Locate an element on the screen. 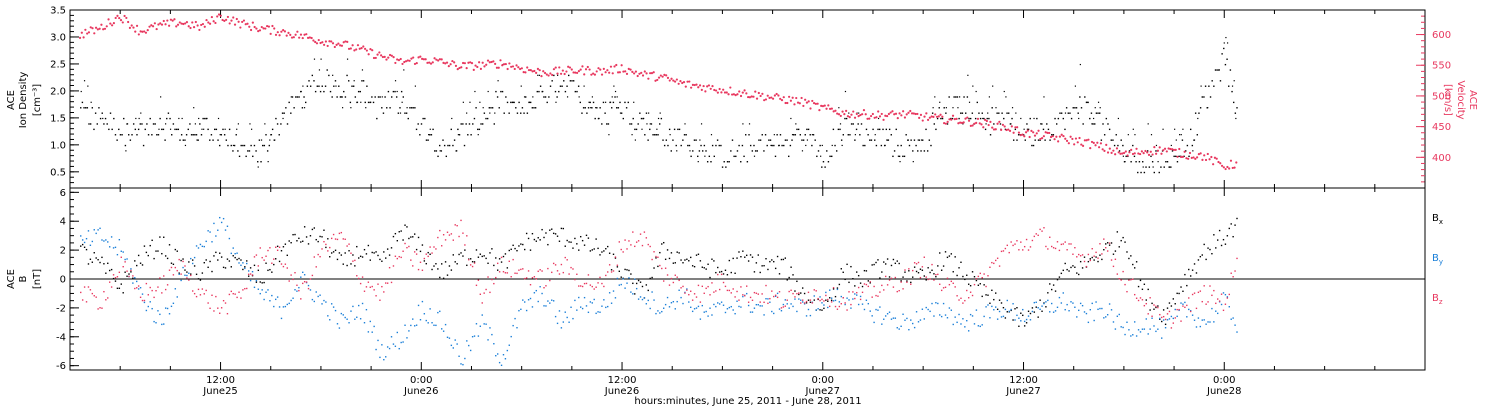 Image resolution: width=1500 pixels, height=410 pixels. density-ylabel-line1: ACE is located at coordinates (11, 100).